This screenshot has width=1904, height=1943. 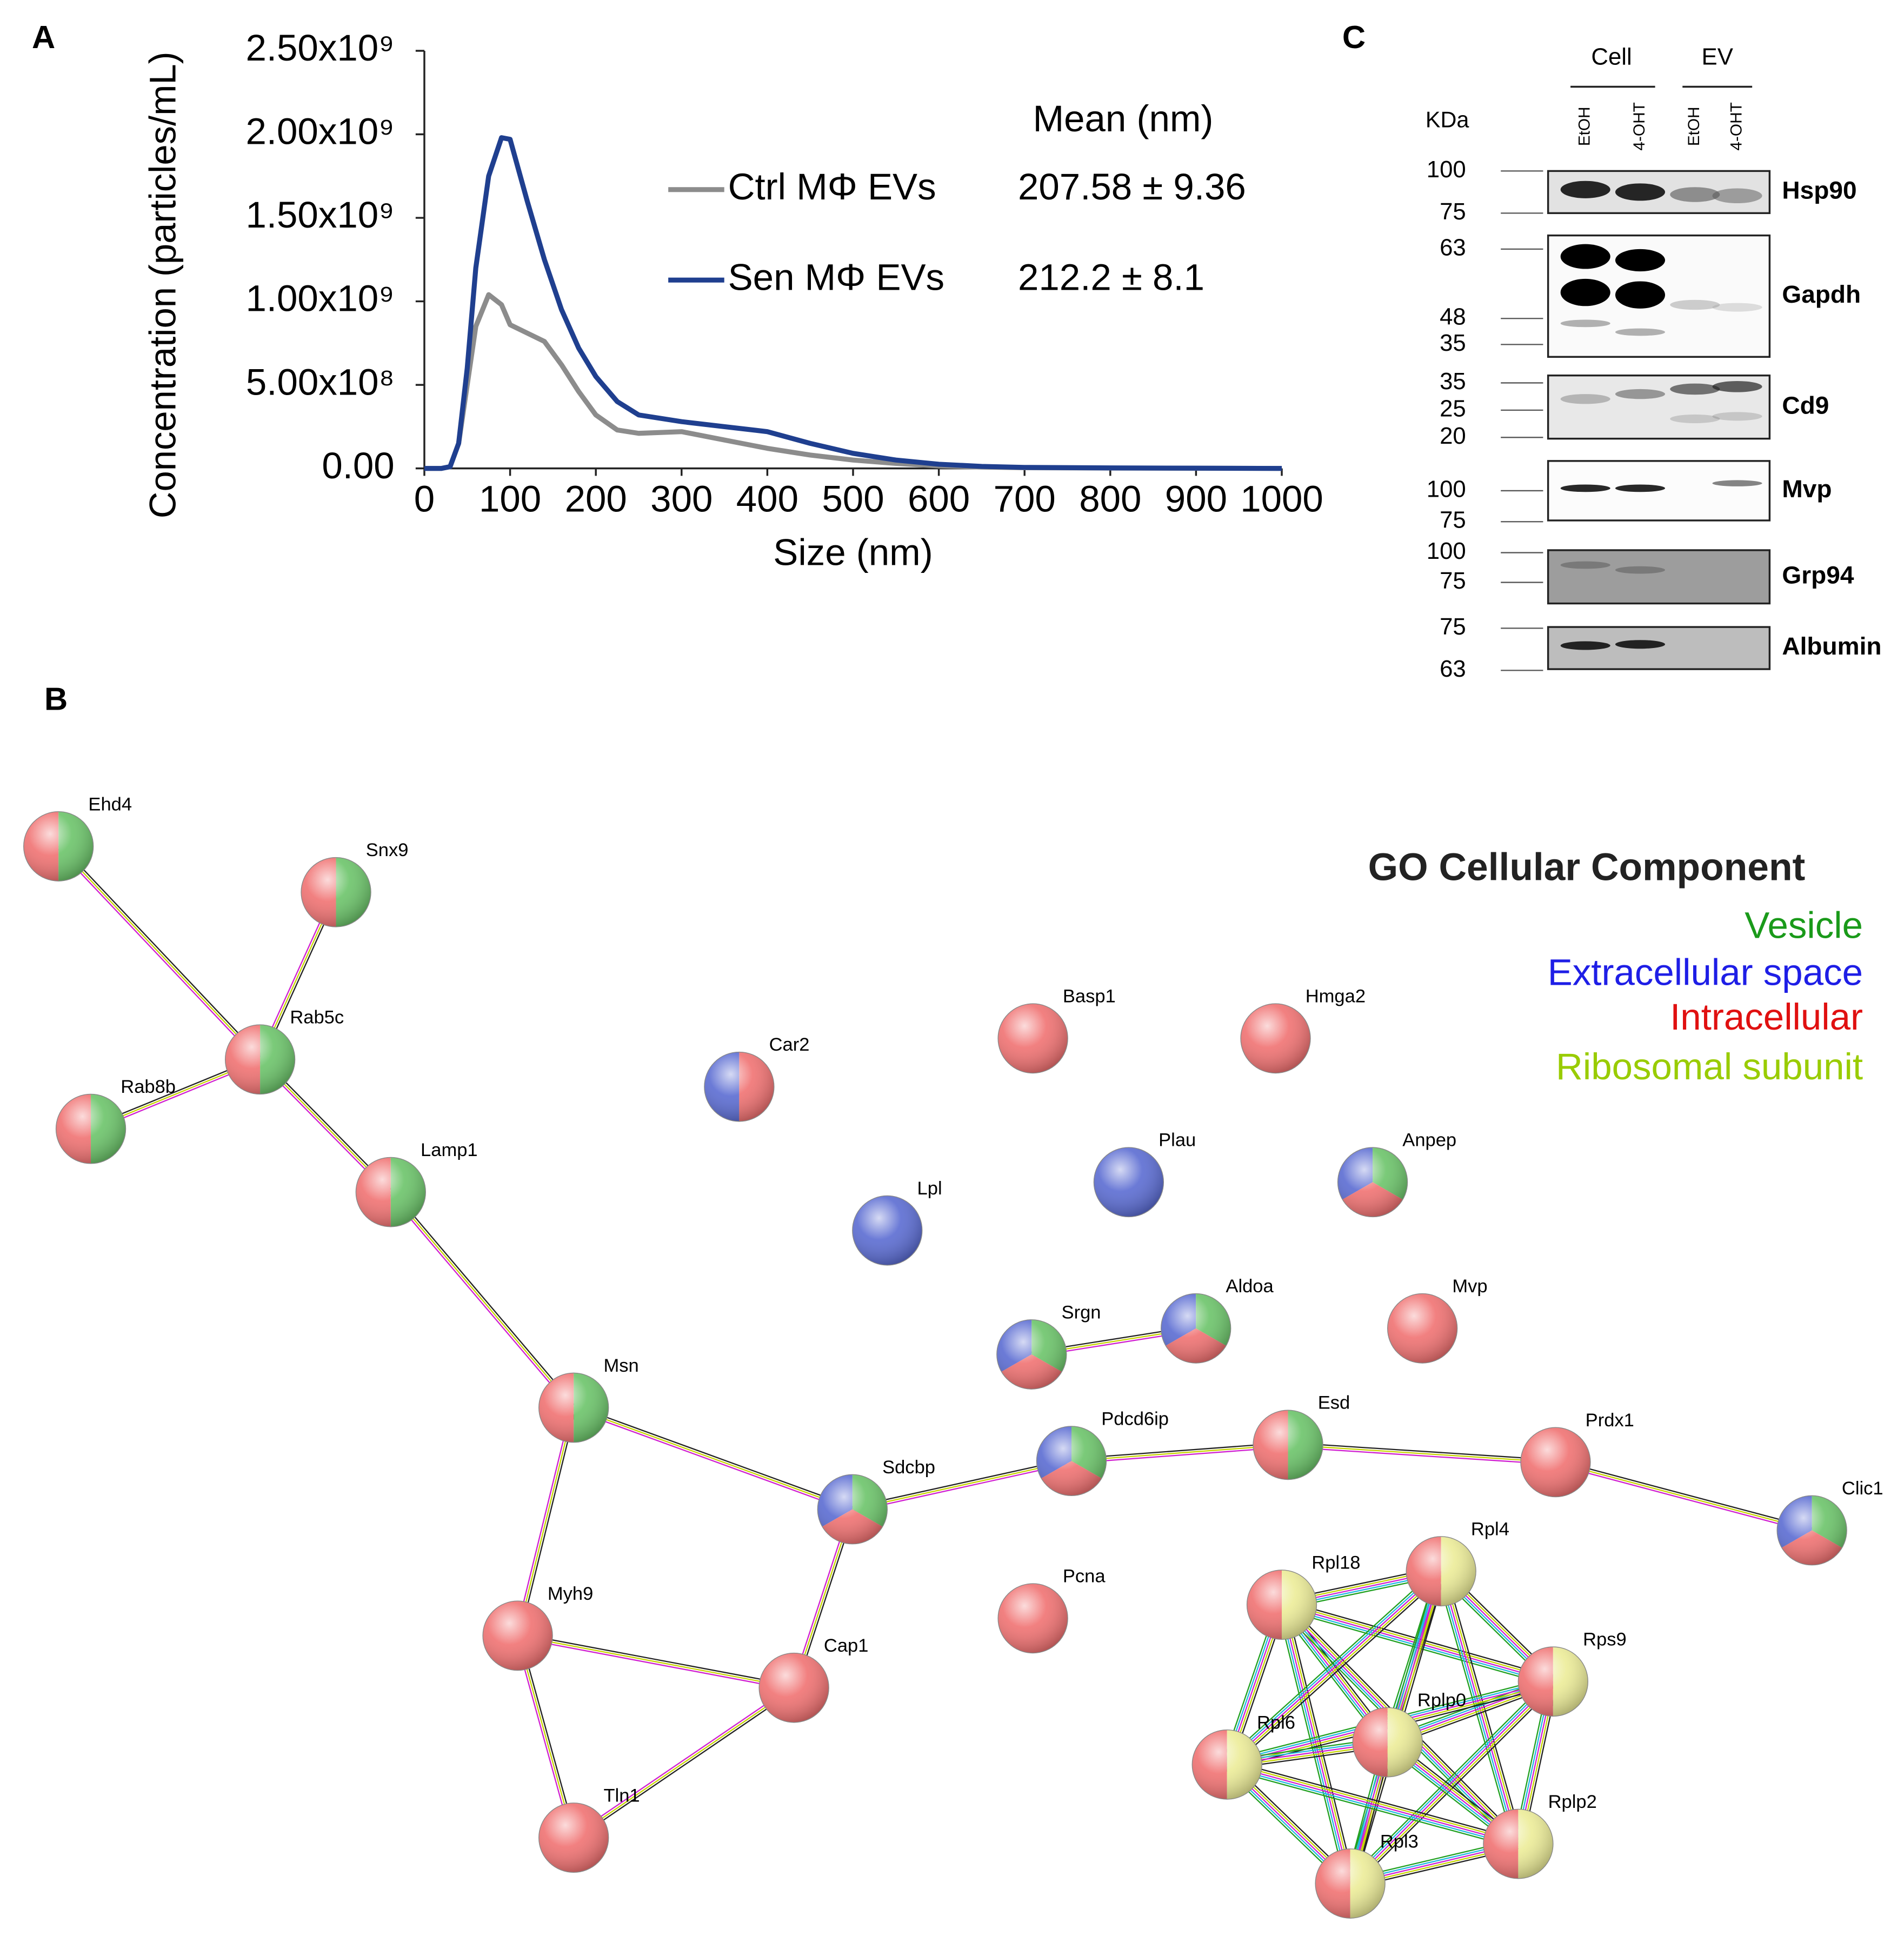 I want to click on protein-label: Grp94, so click(x=1818, y=574).